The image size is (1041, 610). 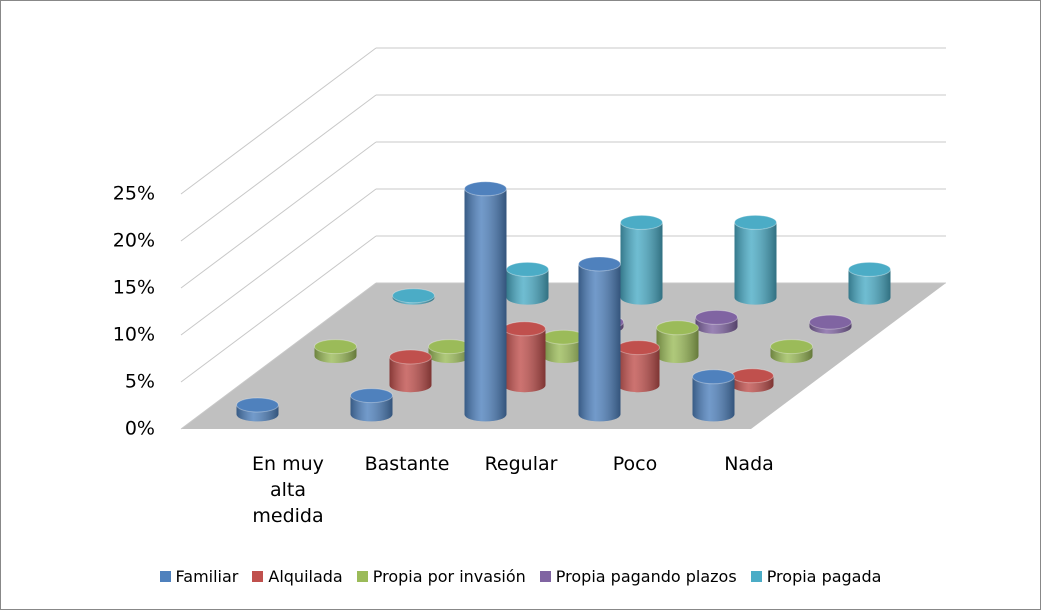 What do you see at coordinates (207, 576) in the screenshot?
I see `legend-label: Familiar` at bounding box center [207, 576].